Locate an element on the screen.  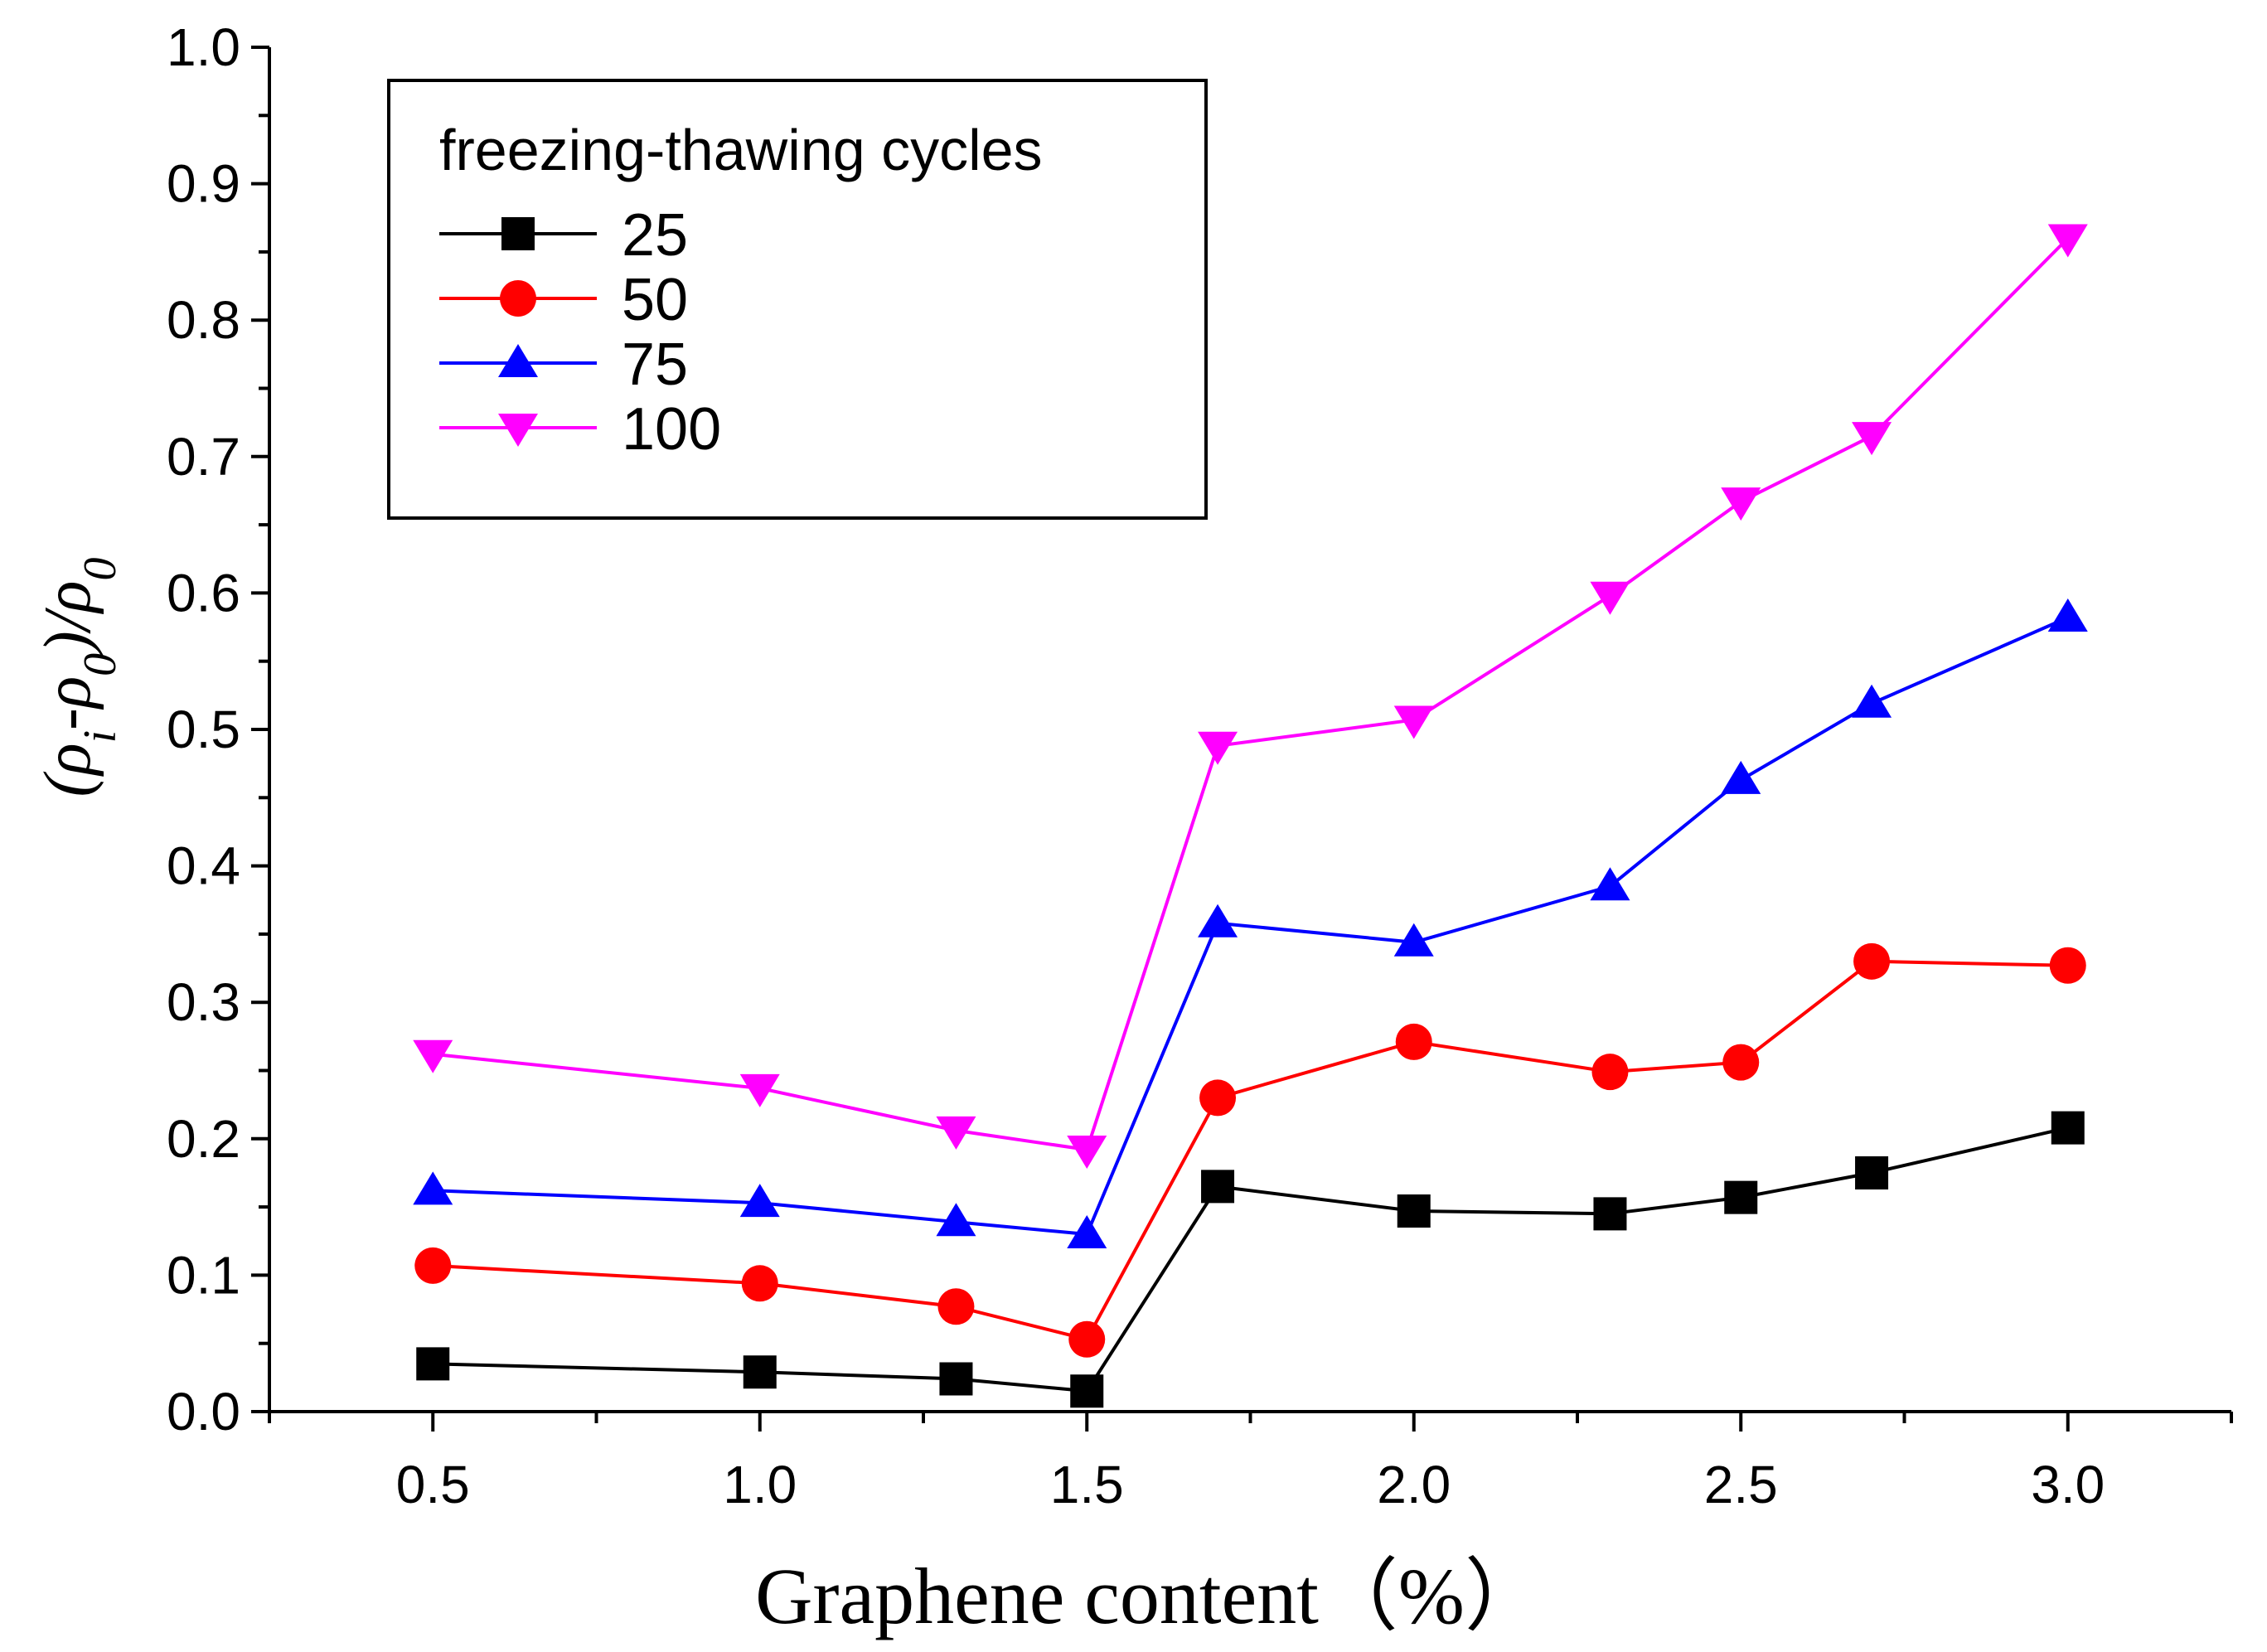
y-tick-label: 0.0 is located at coordinates (204, 1411).